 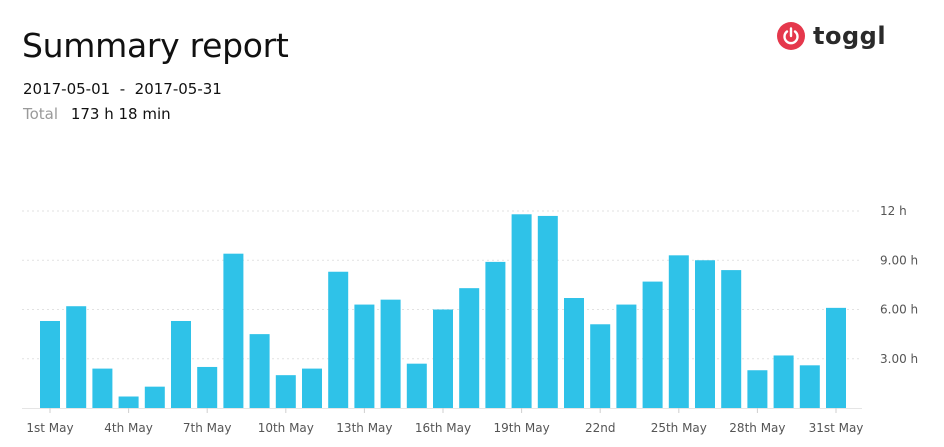 What do you see at coordinates (899, 285) in the screenshot?
I see `y-axis: 3.00 h 6.00 h 9.00 h 12 h` at bounding box center [899, 285].